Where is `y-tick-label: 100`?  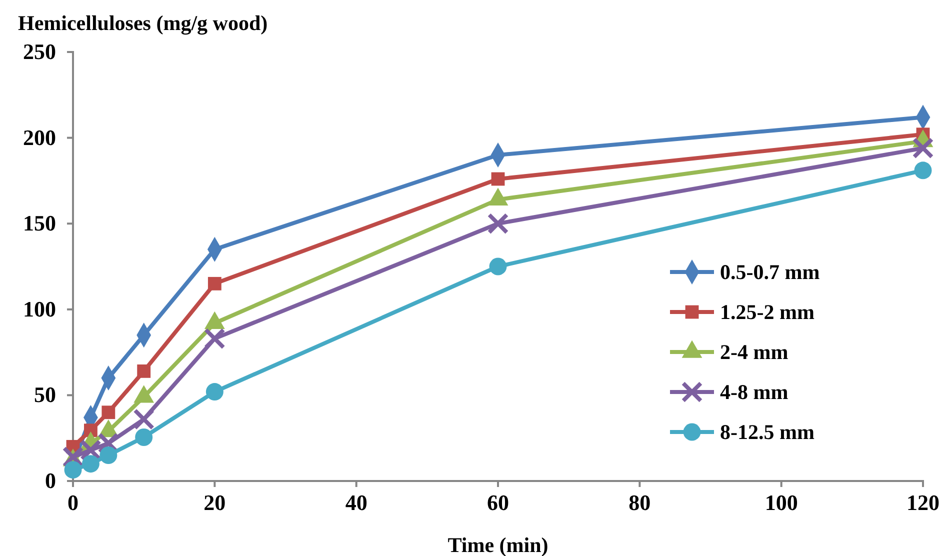
y-tick-label: 100 is located at coordinates (39, 309).